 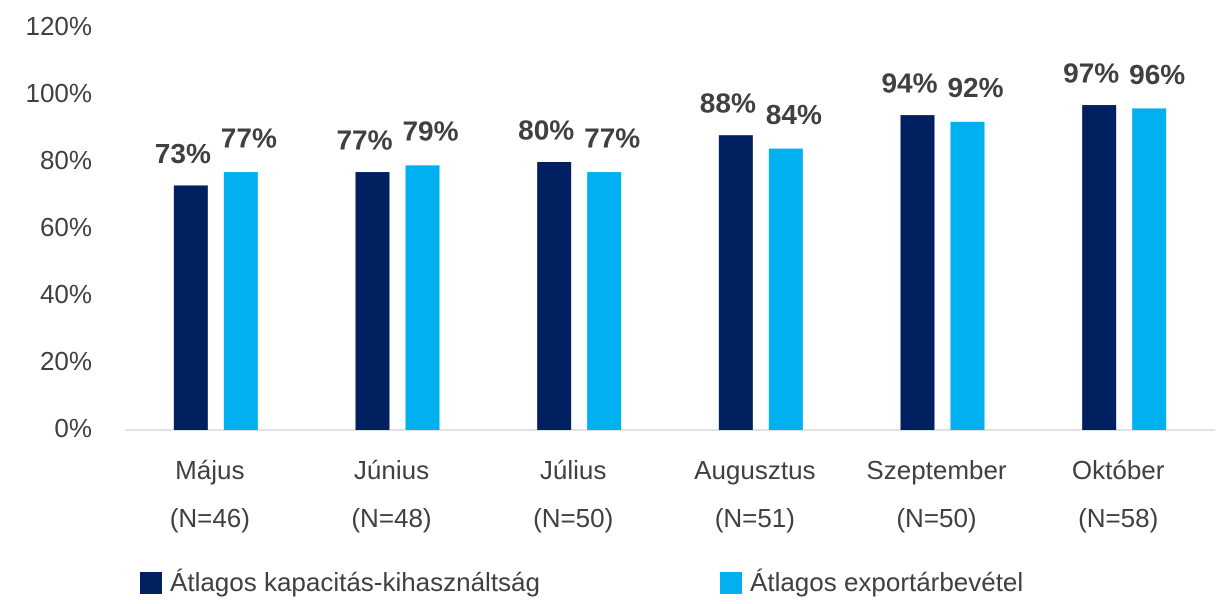 I want to click on y-tick-label: 20%, so click(x=66, y=361).